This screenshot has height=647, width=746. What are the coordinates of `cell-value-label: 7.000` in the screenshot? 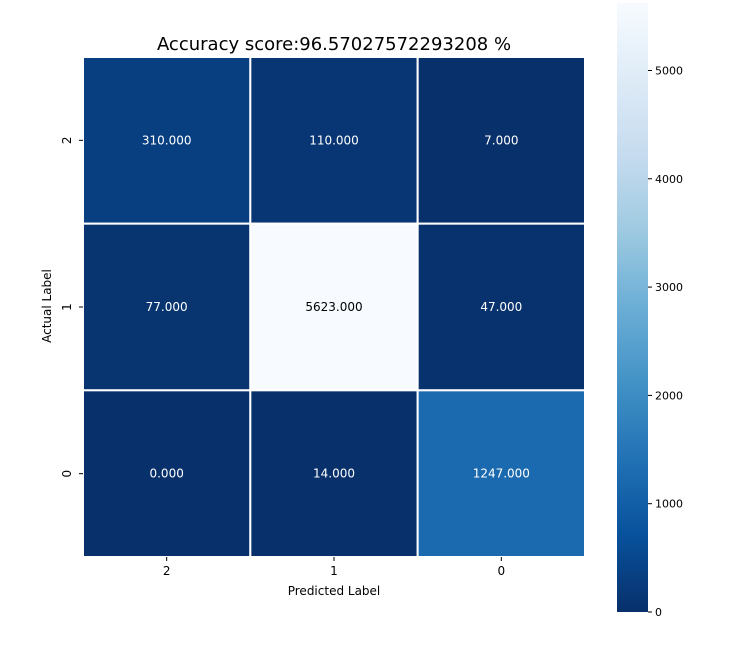 It's located at (501, 140).